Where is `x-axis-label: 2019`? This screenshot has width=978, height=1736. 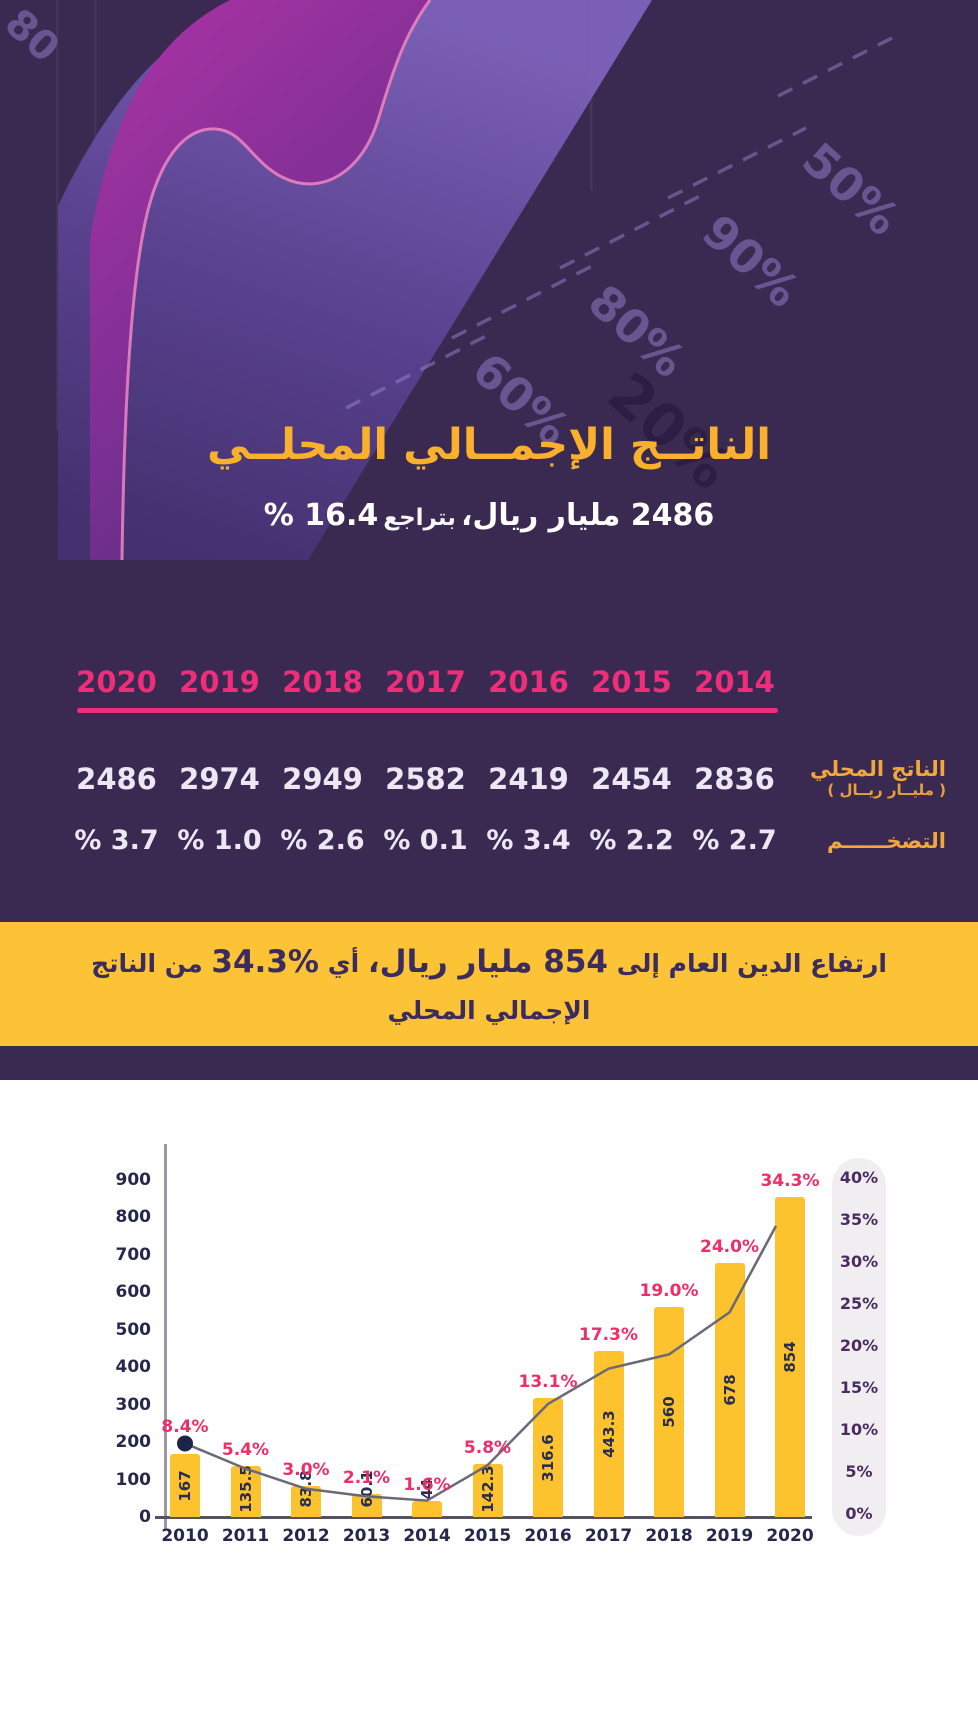
x-axis-label: 2019 is located at coordinates (729, 1536).